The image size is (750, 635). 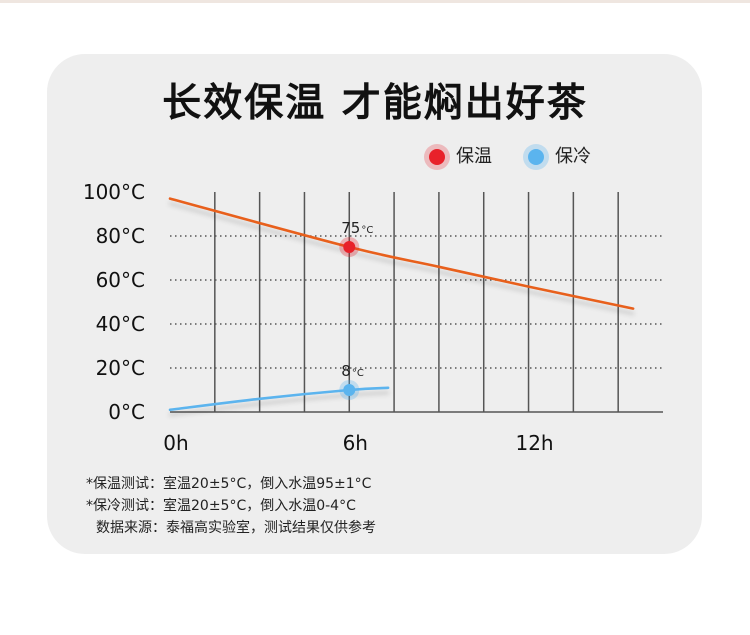 What do you see at coordinates (401, 253) in the screenshot?
I see `series-line-warm` at bounding box center [401, 253].